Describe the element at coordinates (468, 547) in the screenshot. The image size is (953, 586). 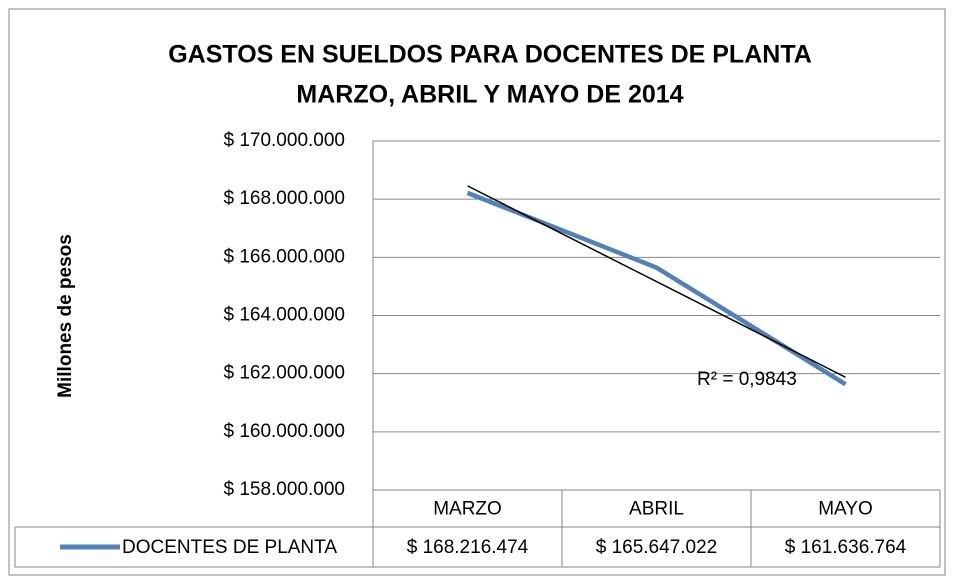
I see `table-value: $ 168.216.474` at that location.